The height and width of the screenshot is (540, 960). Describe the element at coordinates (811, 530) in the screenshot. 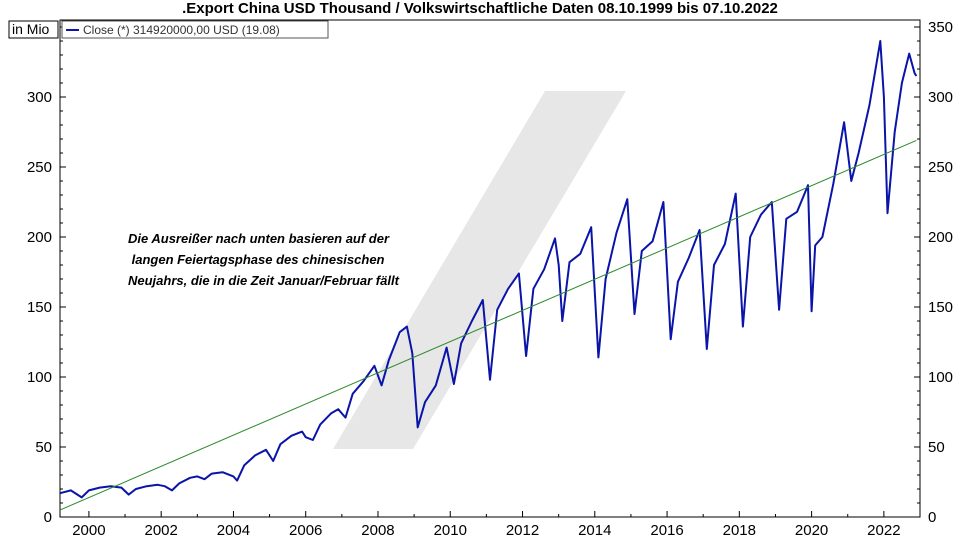

I see `x-tick-label: 2020` at that location.